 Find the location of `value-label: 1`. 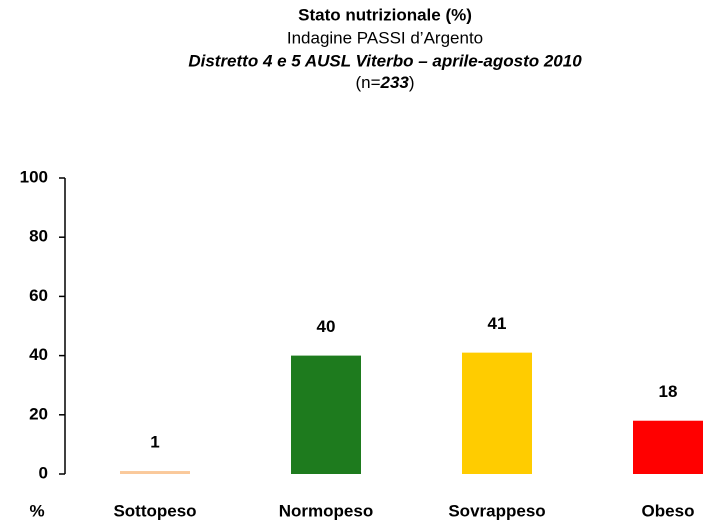

value-label: 1 is located at coordinates (154, 442).